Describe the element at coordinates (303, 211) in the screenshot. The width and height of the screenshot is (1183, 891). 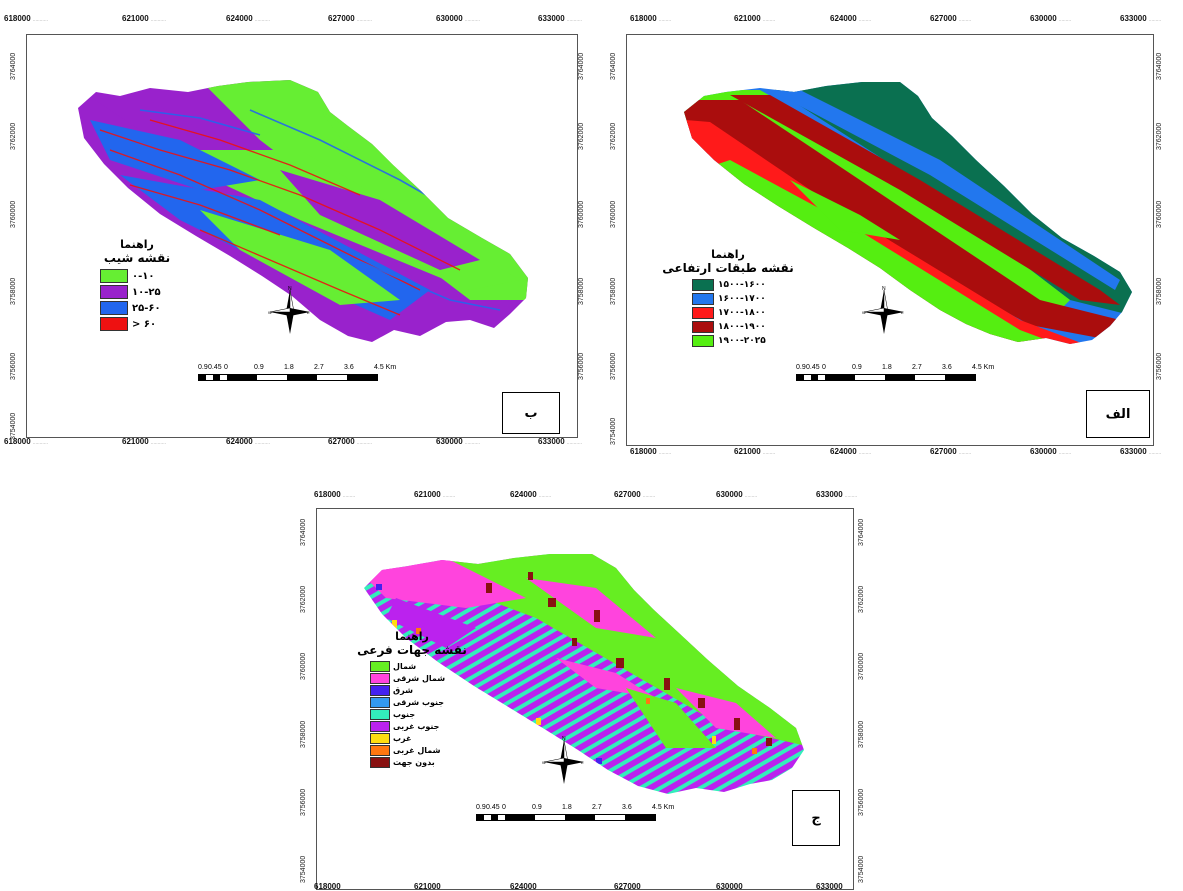
I see `watershed-slope-map` at that location.